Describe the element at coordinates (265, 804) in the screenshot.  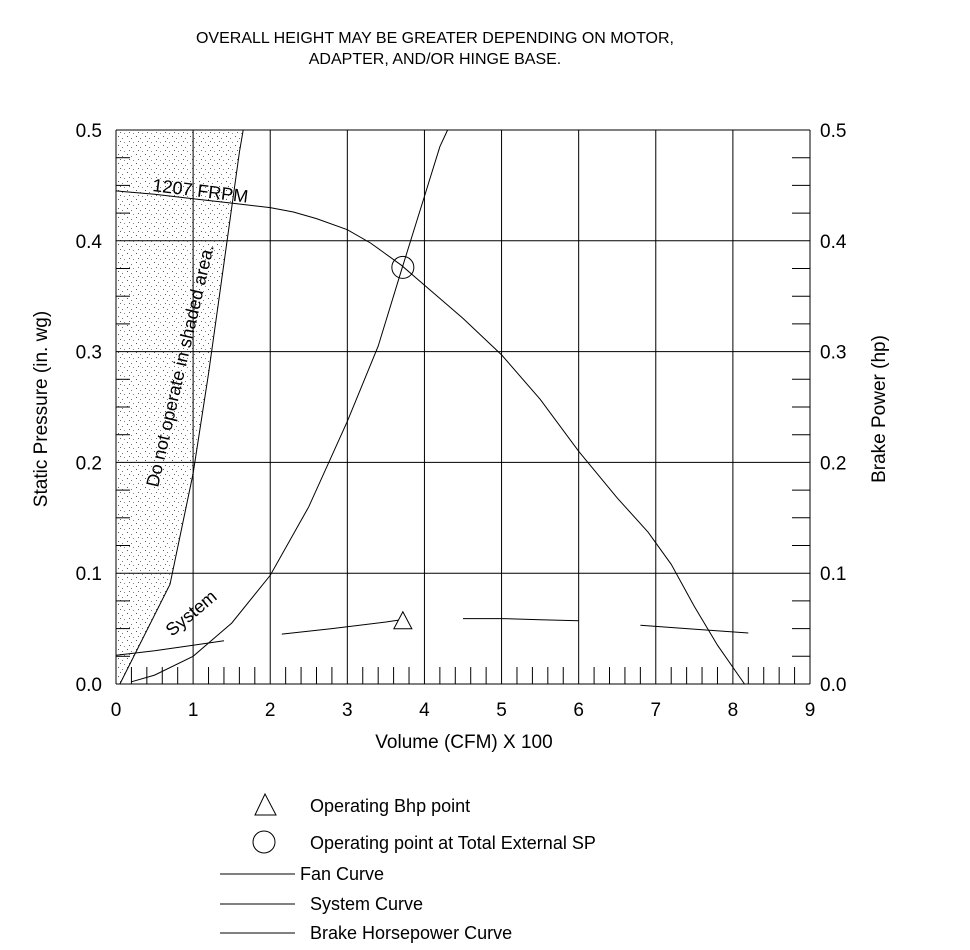
I see `legend-triangle-icon` at that location.